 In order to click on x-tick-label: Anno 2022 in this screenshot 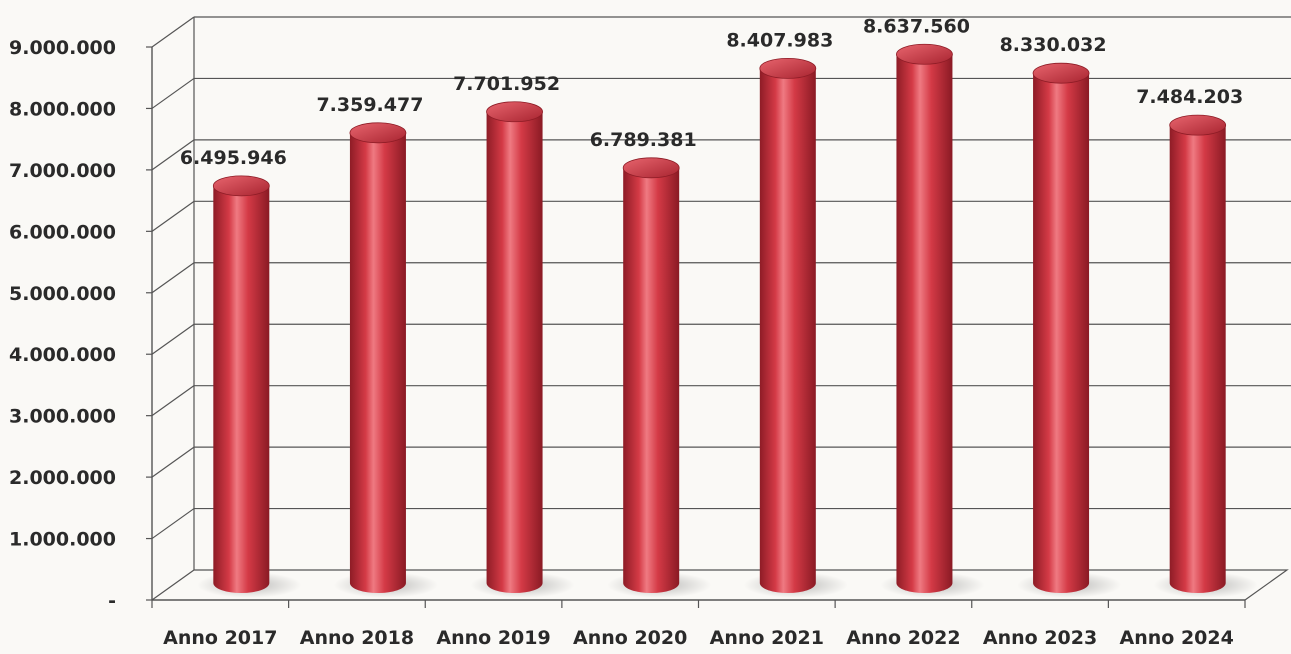, I will do `click(903, 638)`.